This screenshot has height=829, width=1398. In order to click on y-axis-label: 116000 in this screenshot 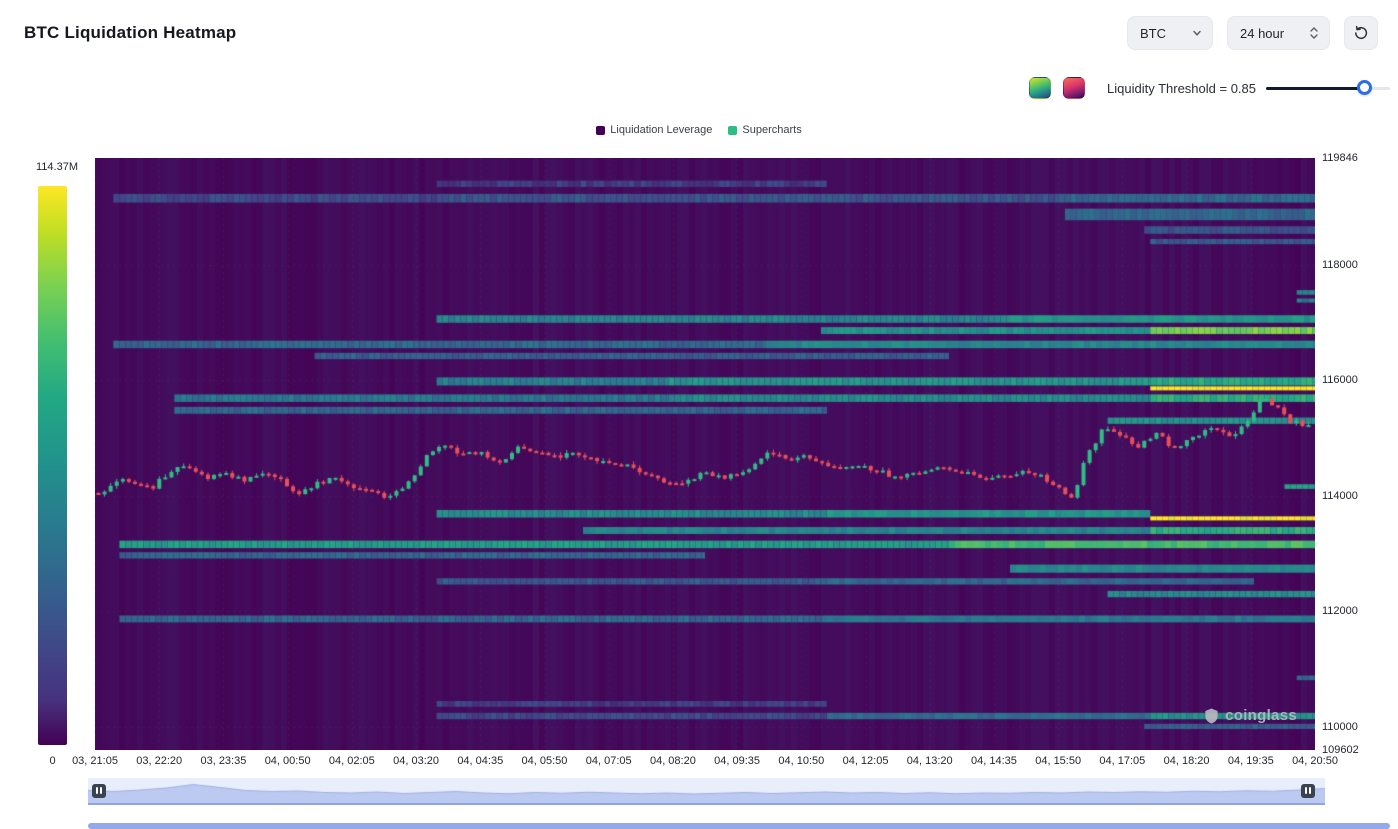, I will do `click(1340, 380)`.